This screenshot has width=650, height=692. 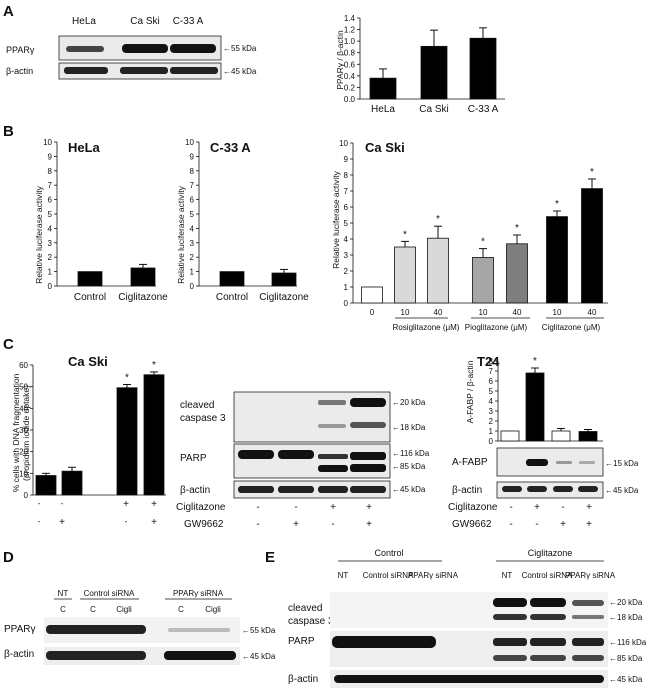 What do you see at coordinates (557, 312) in the screenshot?
I see `x-tick-label: 10` at bounding box center [557, 312].